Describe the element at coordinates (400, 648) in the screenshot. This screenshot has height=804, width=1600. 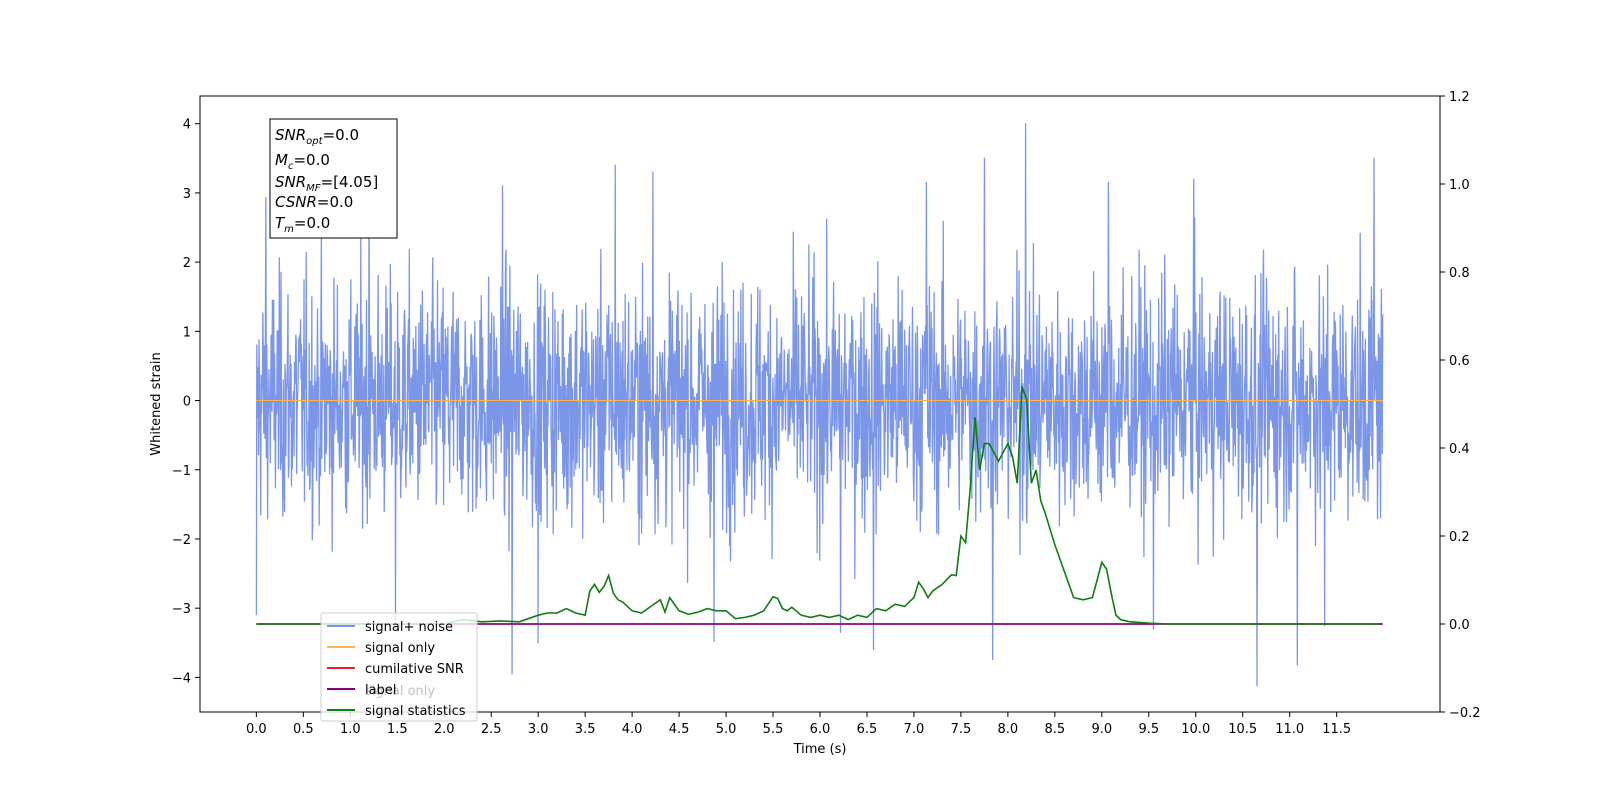
I see `legend-label: signal only` at that location.